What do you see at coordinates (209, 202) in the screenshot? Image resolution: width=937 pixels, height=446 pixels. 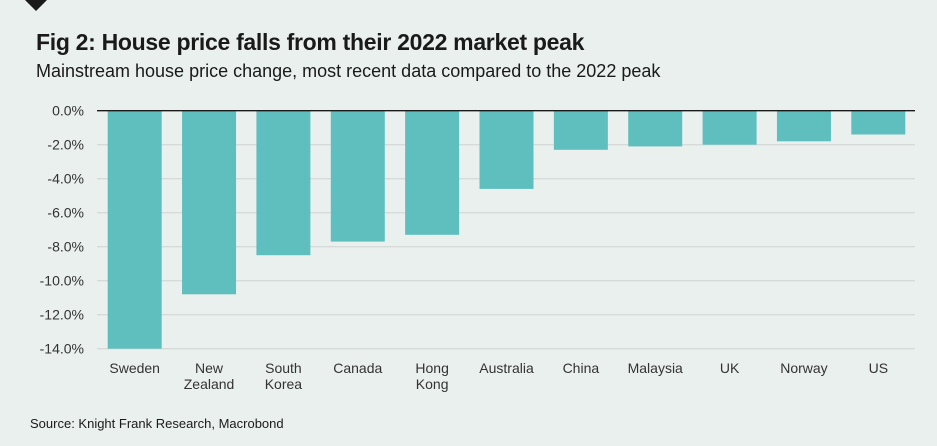 I see `bar-new-zealand` at bounding box center [209, 202].